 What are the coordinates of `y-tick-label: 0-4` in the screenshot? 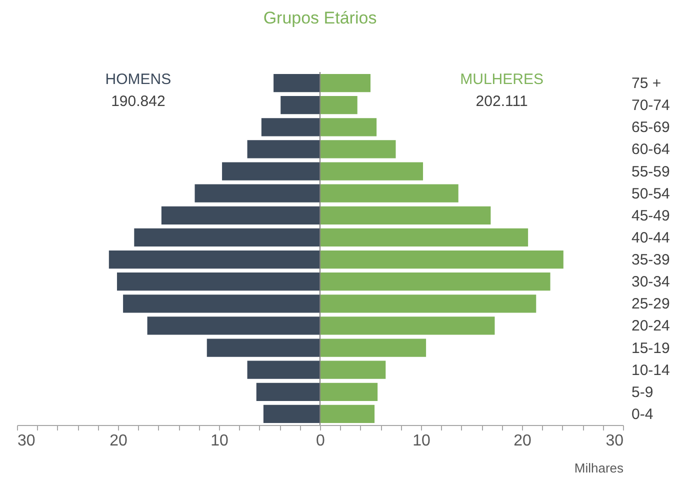 It's located at (643, 414).